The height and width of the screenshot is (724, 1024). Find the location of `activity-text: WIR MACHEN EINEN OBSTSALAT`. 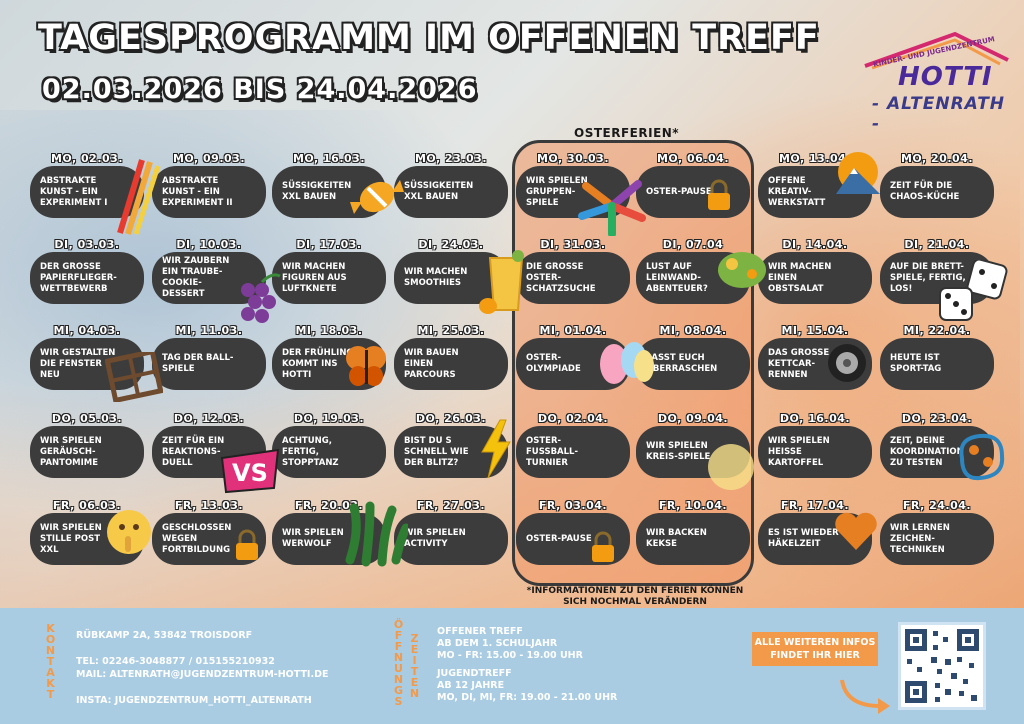

activity-text: WIR MACHEN EINEN OBSTSALAT is located at coordinates (800, 277).